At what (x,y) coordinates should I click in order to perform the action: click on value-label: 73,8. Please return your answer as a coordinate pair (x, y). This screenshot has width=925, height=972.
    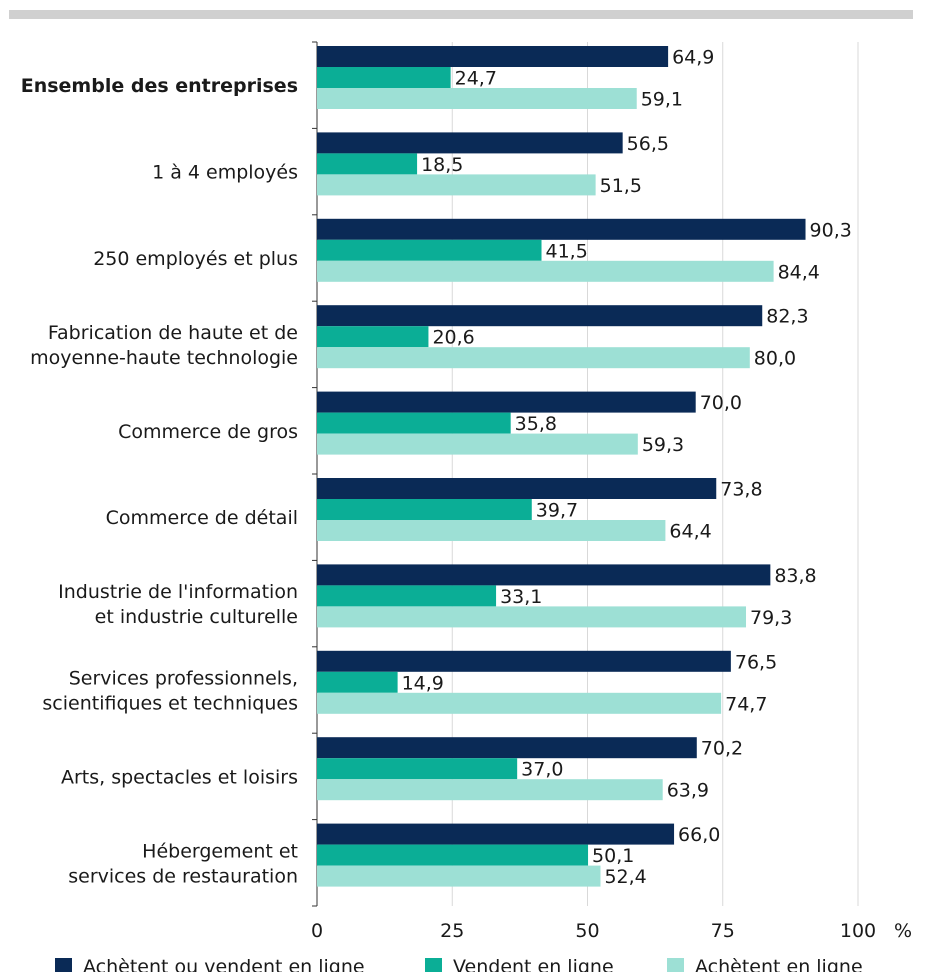
    Looking at the image, I should click on (741, 490).